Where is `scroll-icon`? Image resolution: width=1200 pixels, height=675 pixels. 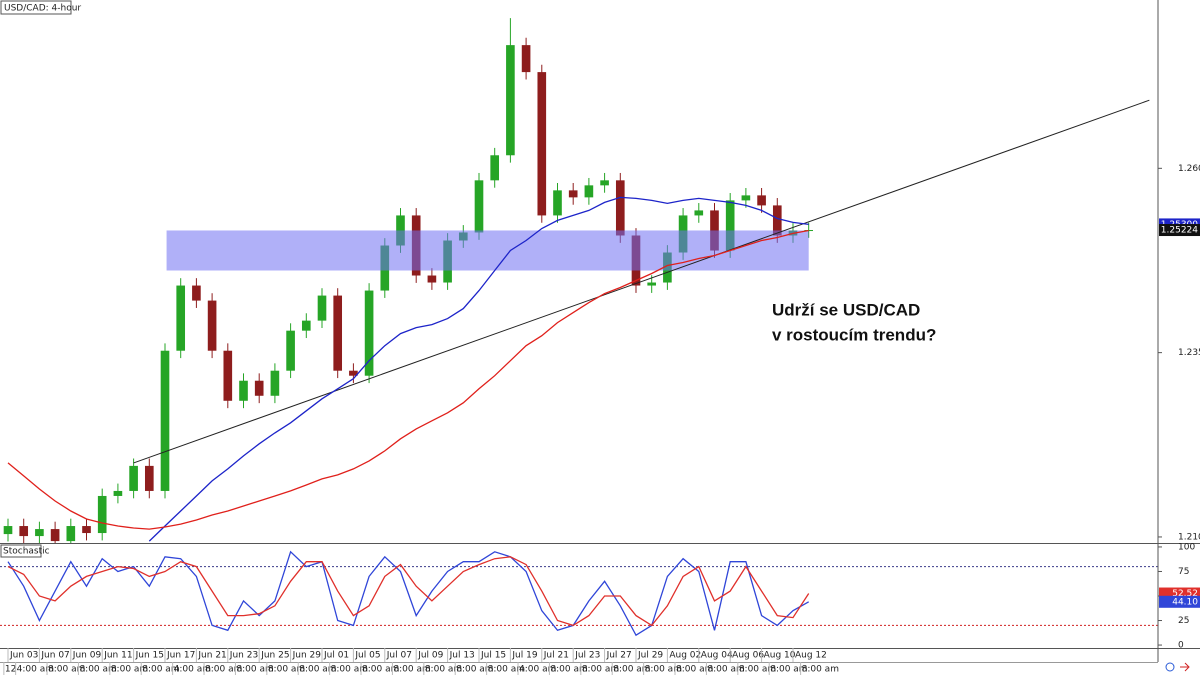 scroll-icon is located at coordinates (1185, 667).